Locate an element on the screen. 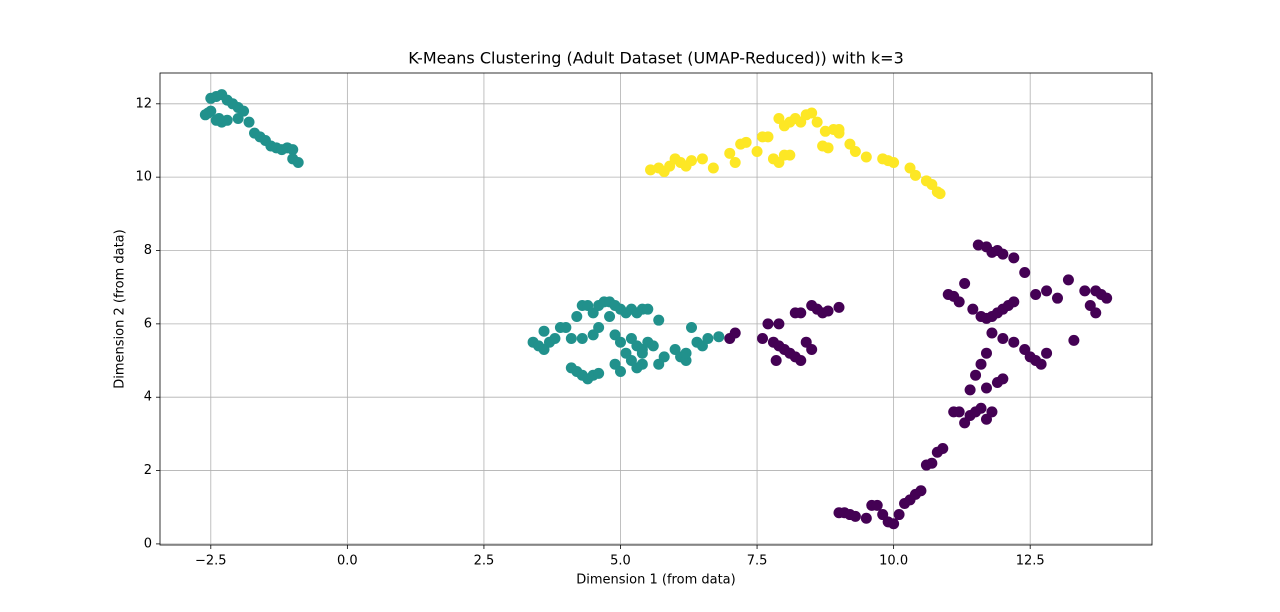  x-tick-label: 0.0 is located at coordinates (347, 561).